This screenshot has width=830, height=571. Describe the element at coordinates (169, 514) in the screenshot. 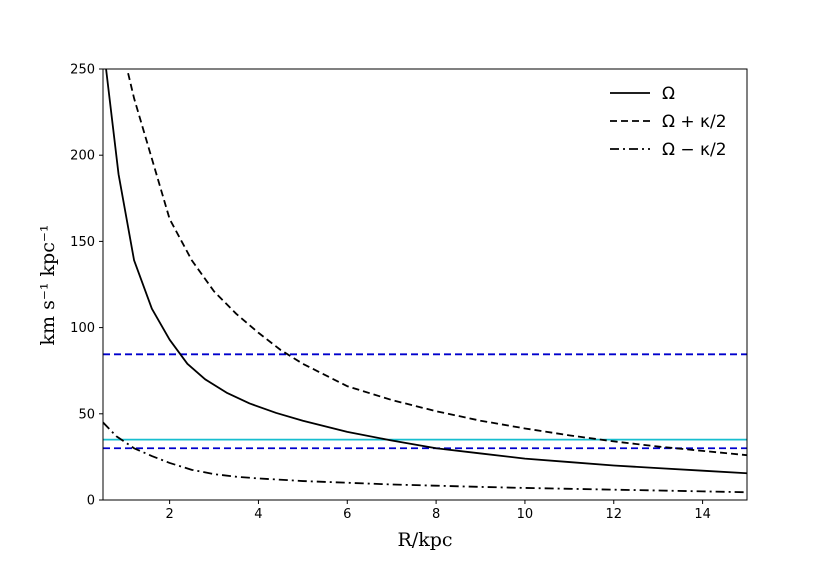

I see `x-tick-label-0: 2` at that location.